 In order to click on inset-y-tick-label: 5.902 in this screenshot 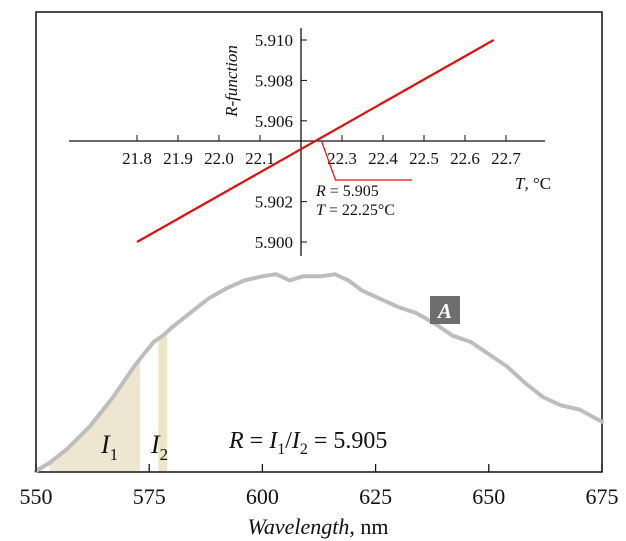, I will do `click(274, 202)`.